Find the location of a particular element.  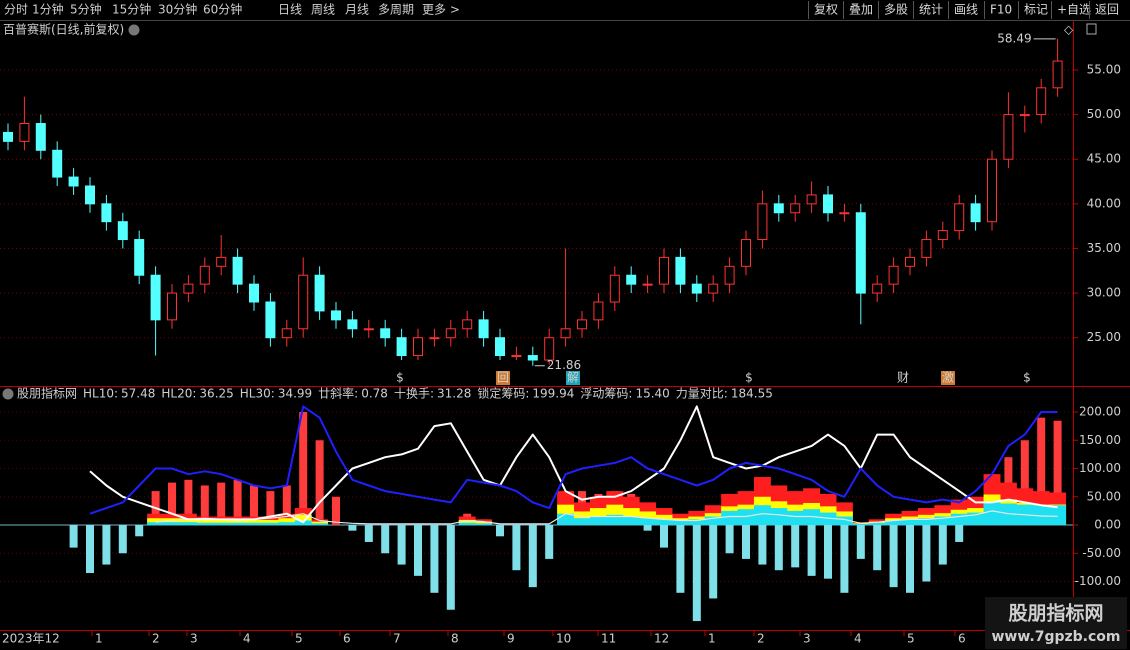

legend-value: 15.40 is located at coordinates (652, 394).